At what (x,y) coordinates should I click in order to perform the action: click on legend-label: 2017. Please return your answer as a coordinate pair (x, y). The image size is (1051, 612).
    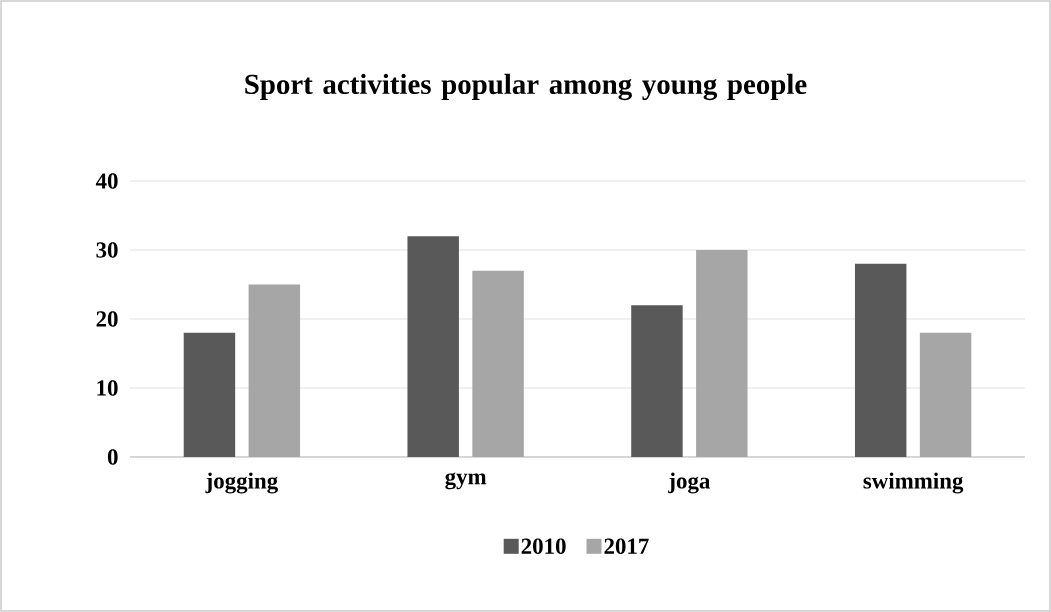
    Looking at the image, I should click on (626, 546).